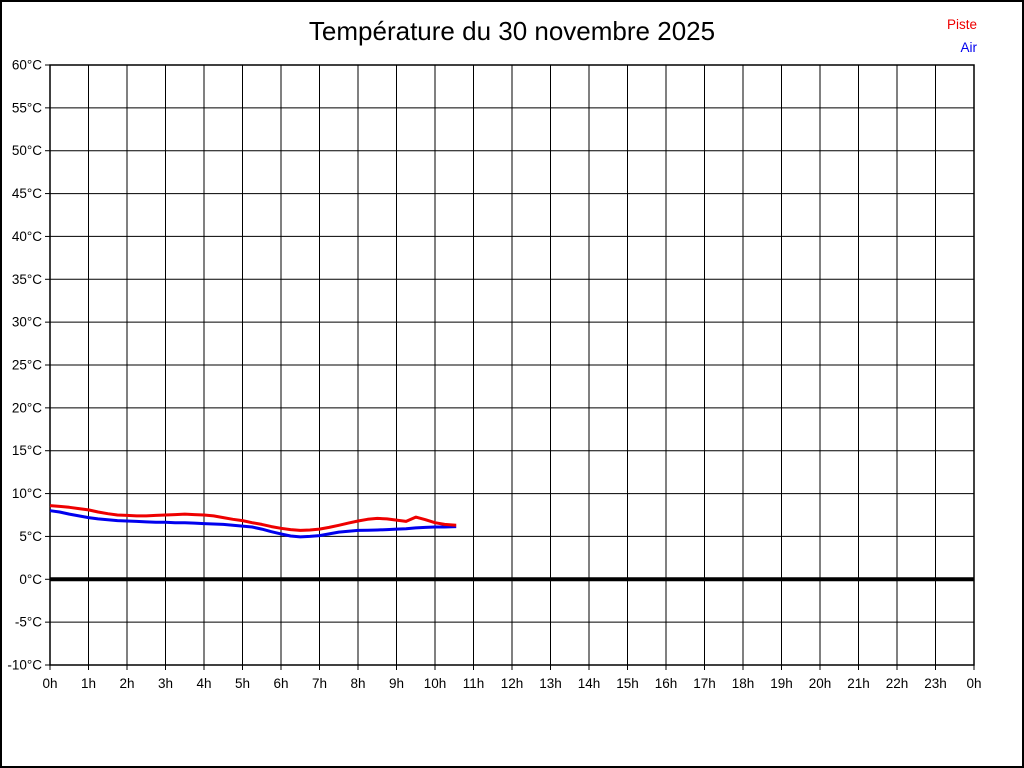  What do you see at coordinates (962, 36) in the screenshot?
I see `legend: Piste Air` at bounding box center [962, 36].